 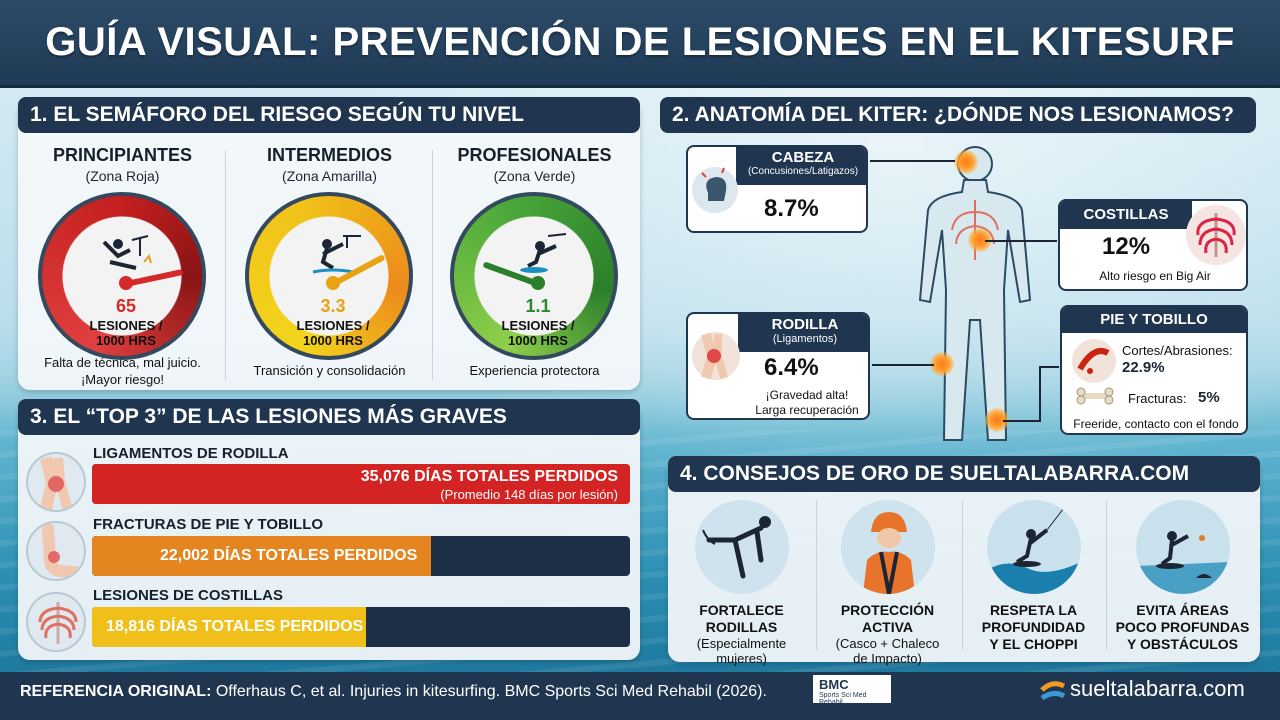 I want to click on gauge-value: 1.1, so click(x=538, y=306).